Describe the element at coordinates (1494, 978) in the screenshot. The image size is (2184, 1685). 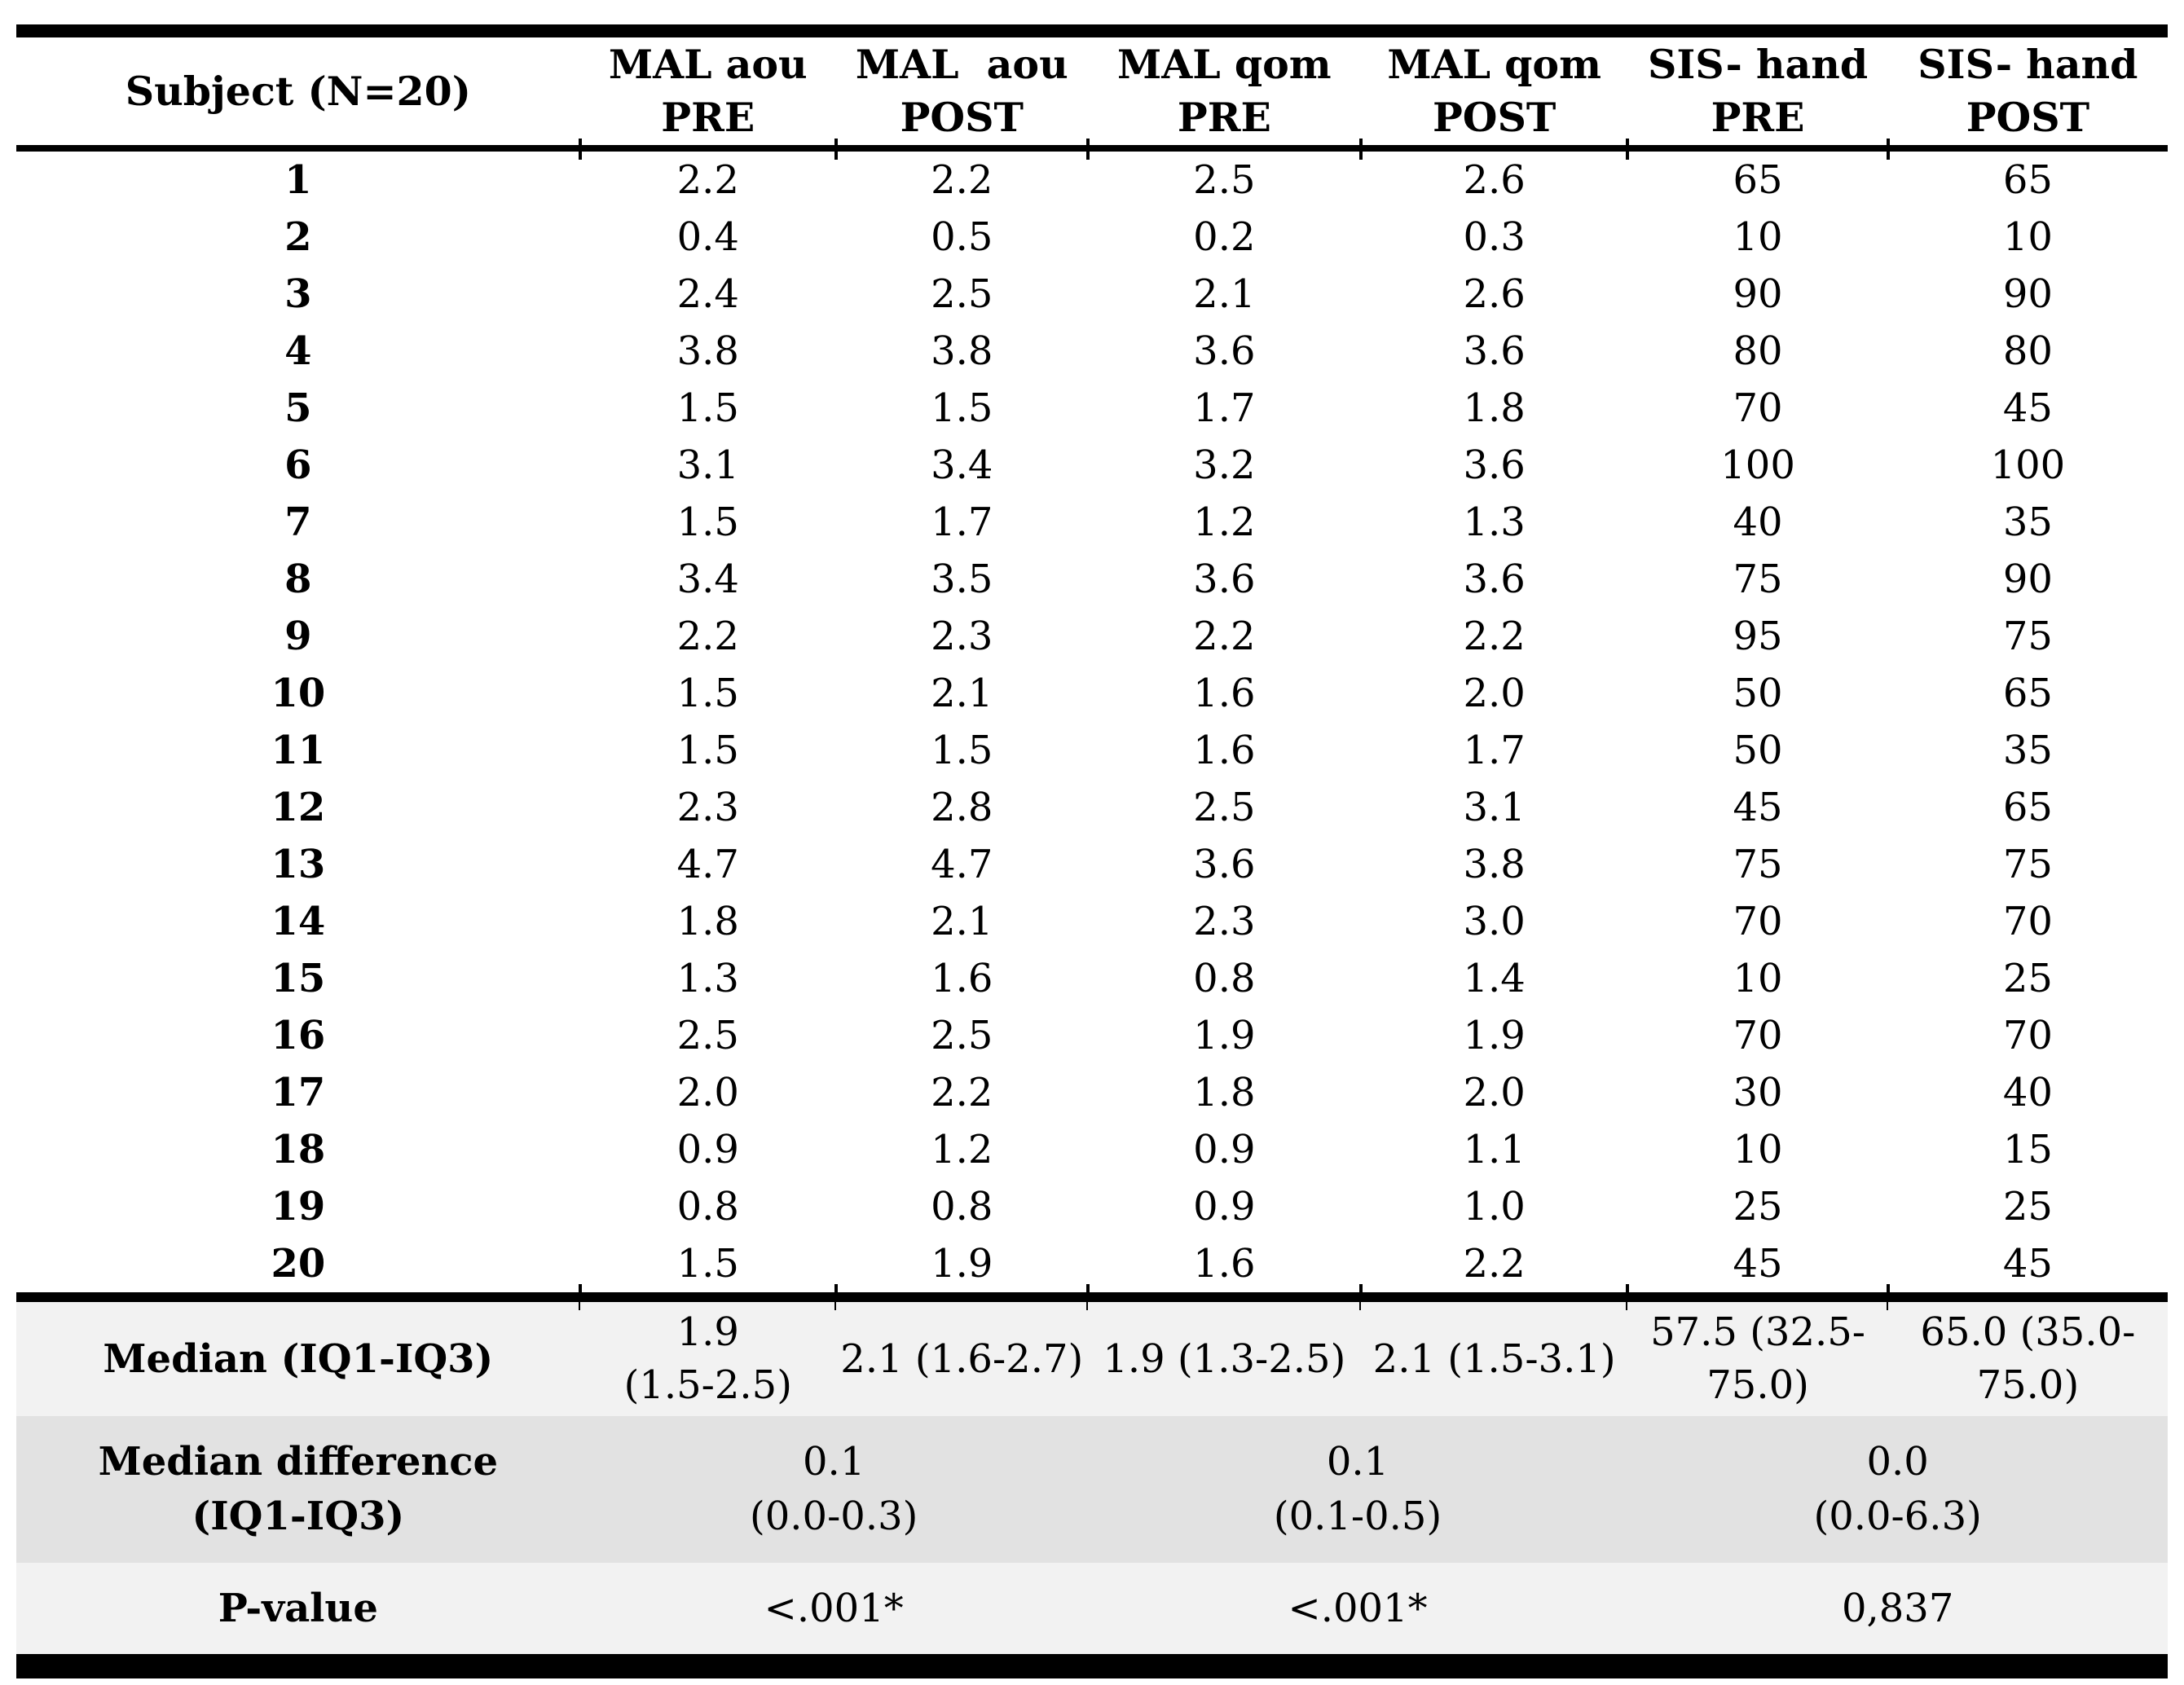
I see `value-cell: 1.4` at that location.